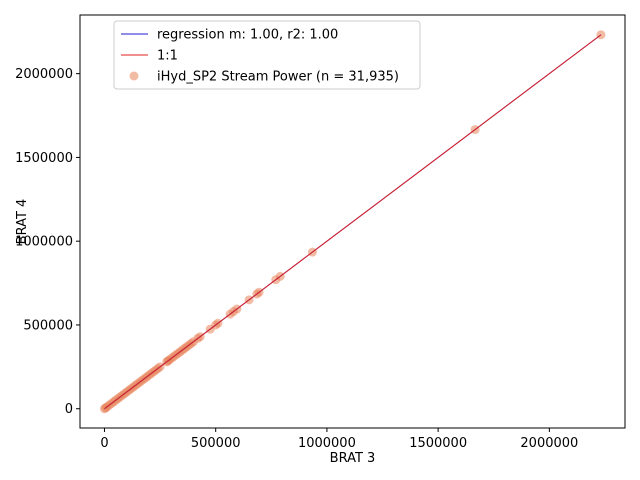  Describe the element at coordinates (549, 443) in the screenshot. I see `x-tick-label: 2000000` at that location.